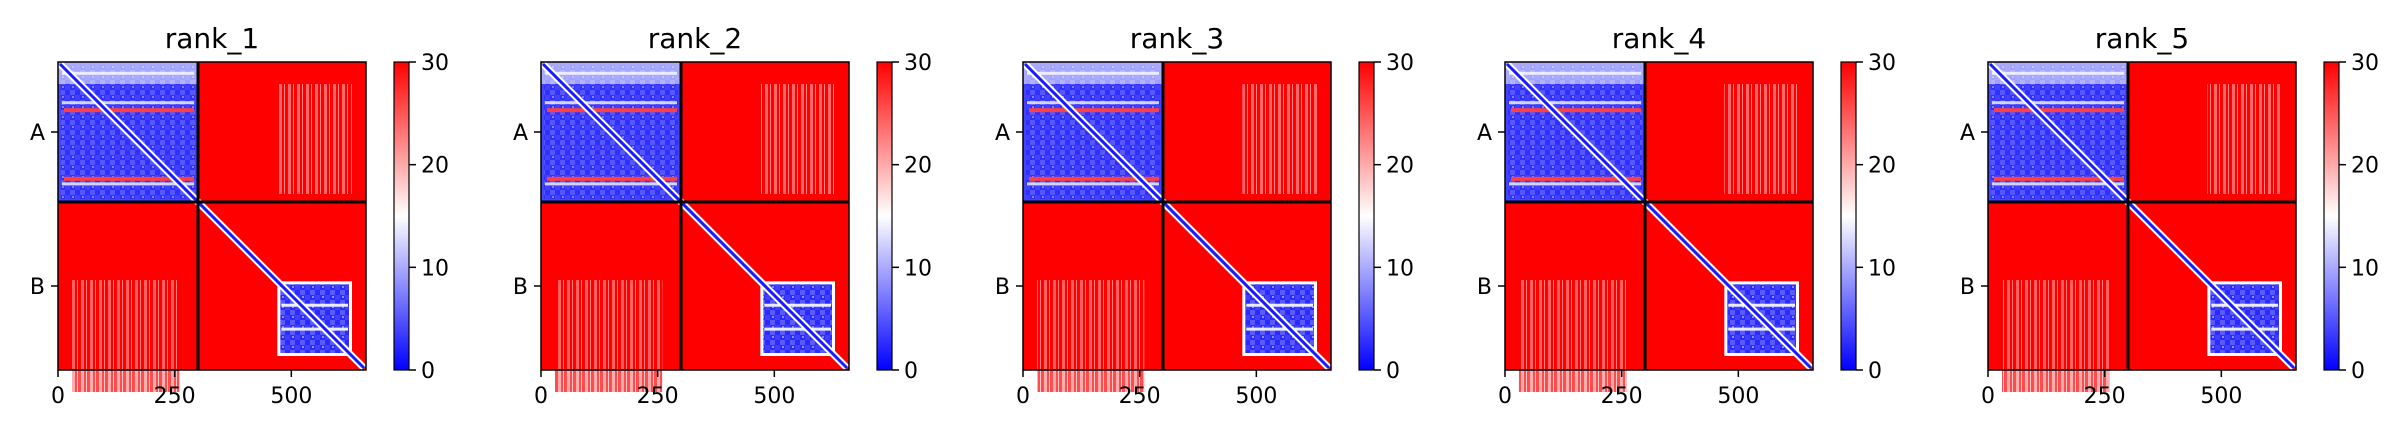  Describe the element at coordinates (2142, 38) in the screenshot. I see `panel-title: rank_5` at that location.